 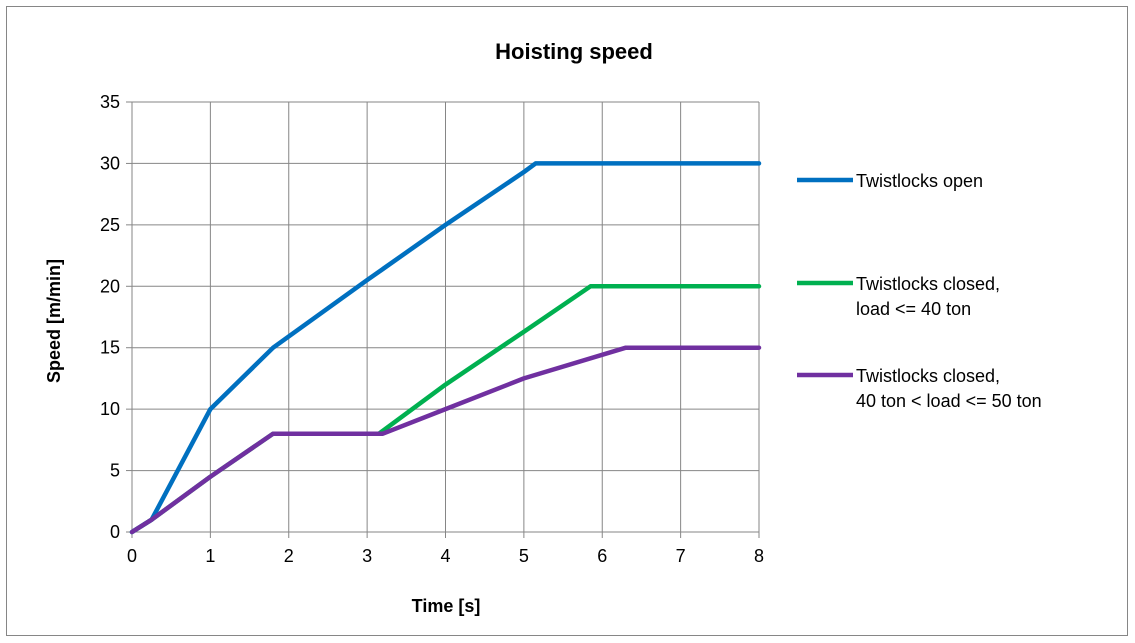 What do you see at coordinates (574, 51) in the screenshot?
I see `chart-title: Hoisting speed` at bounding box center [574, 51].